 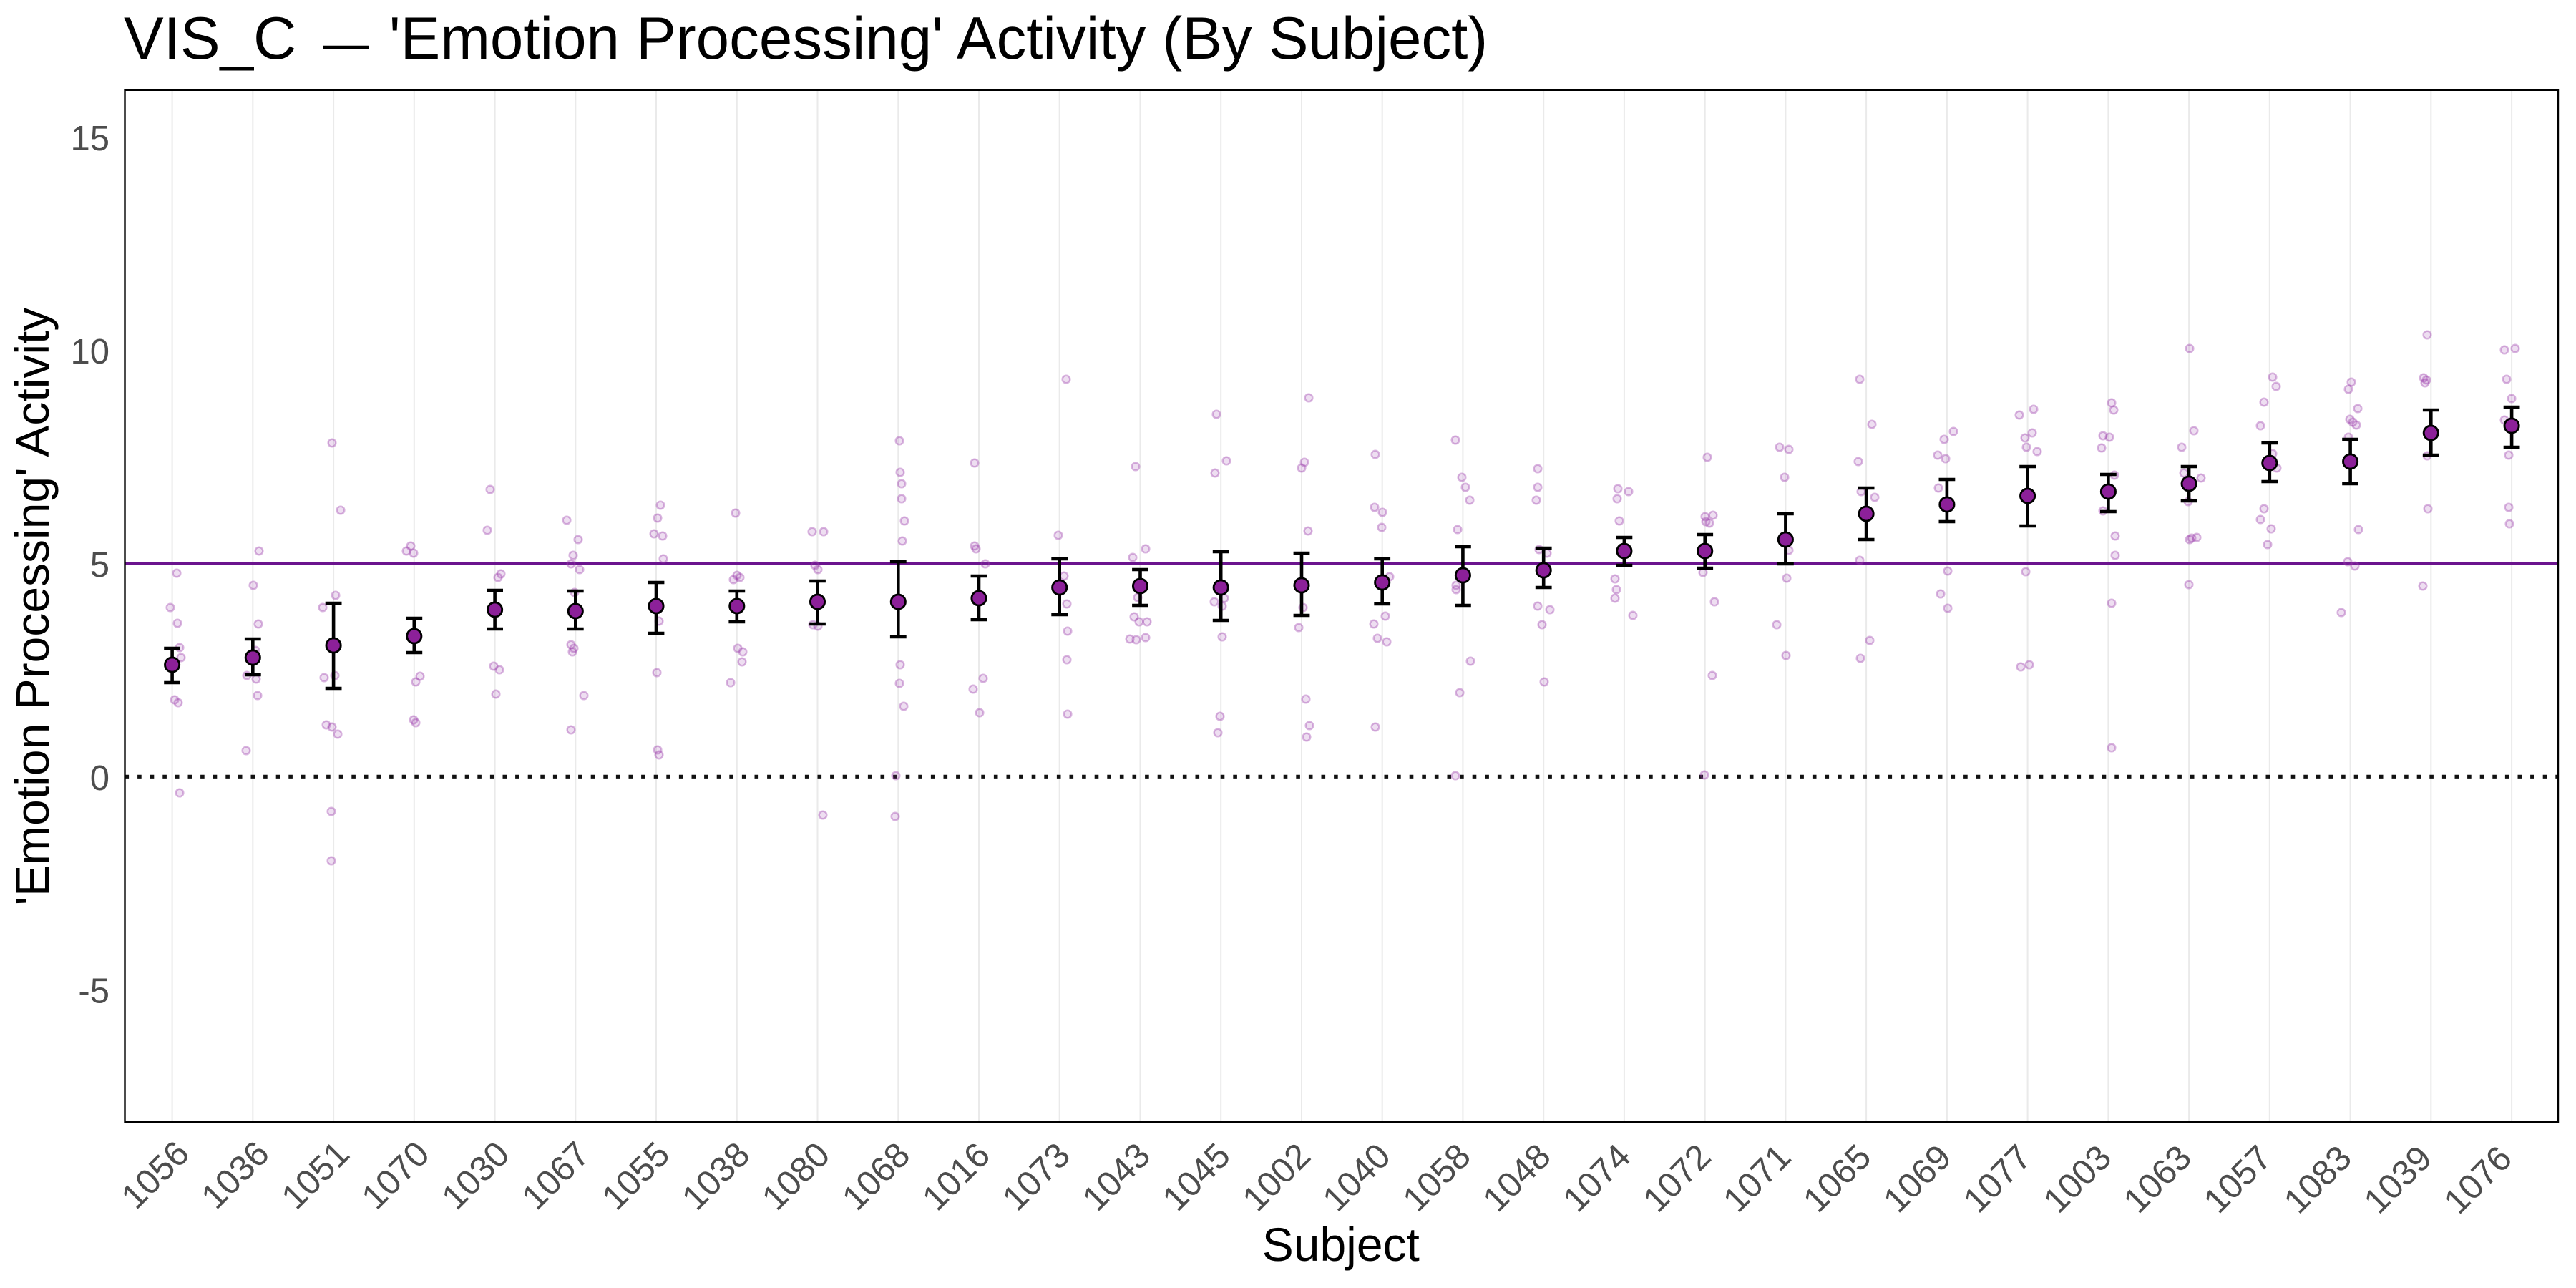 I want to click on svg-text: Subject, so click(x=1341, y=1244).